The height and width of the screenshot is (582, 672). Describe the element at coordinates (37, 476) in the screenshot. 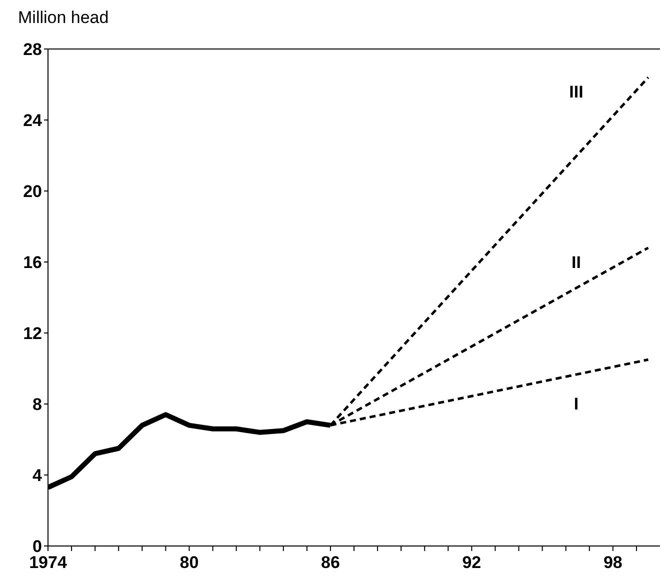

I see `y-tick-label: 4` at that location.